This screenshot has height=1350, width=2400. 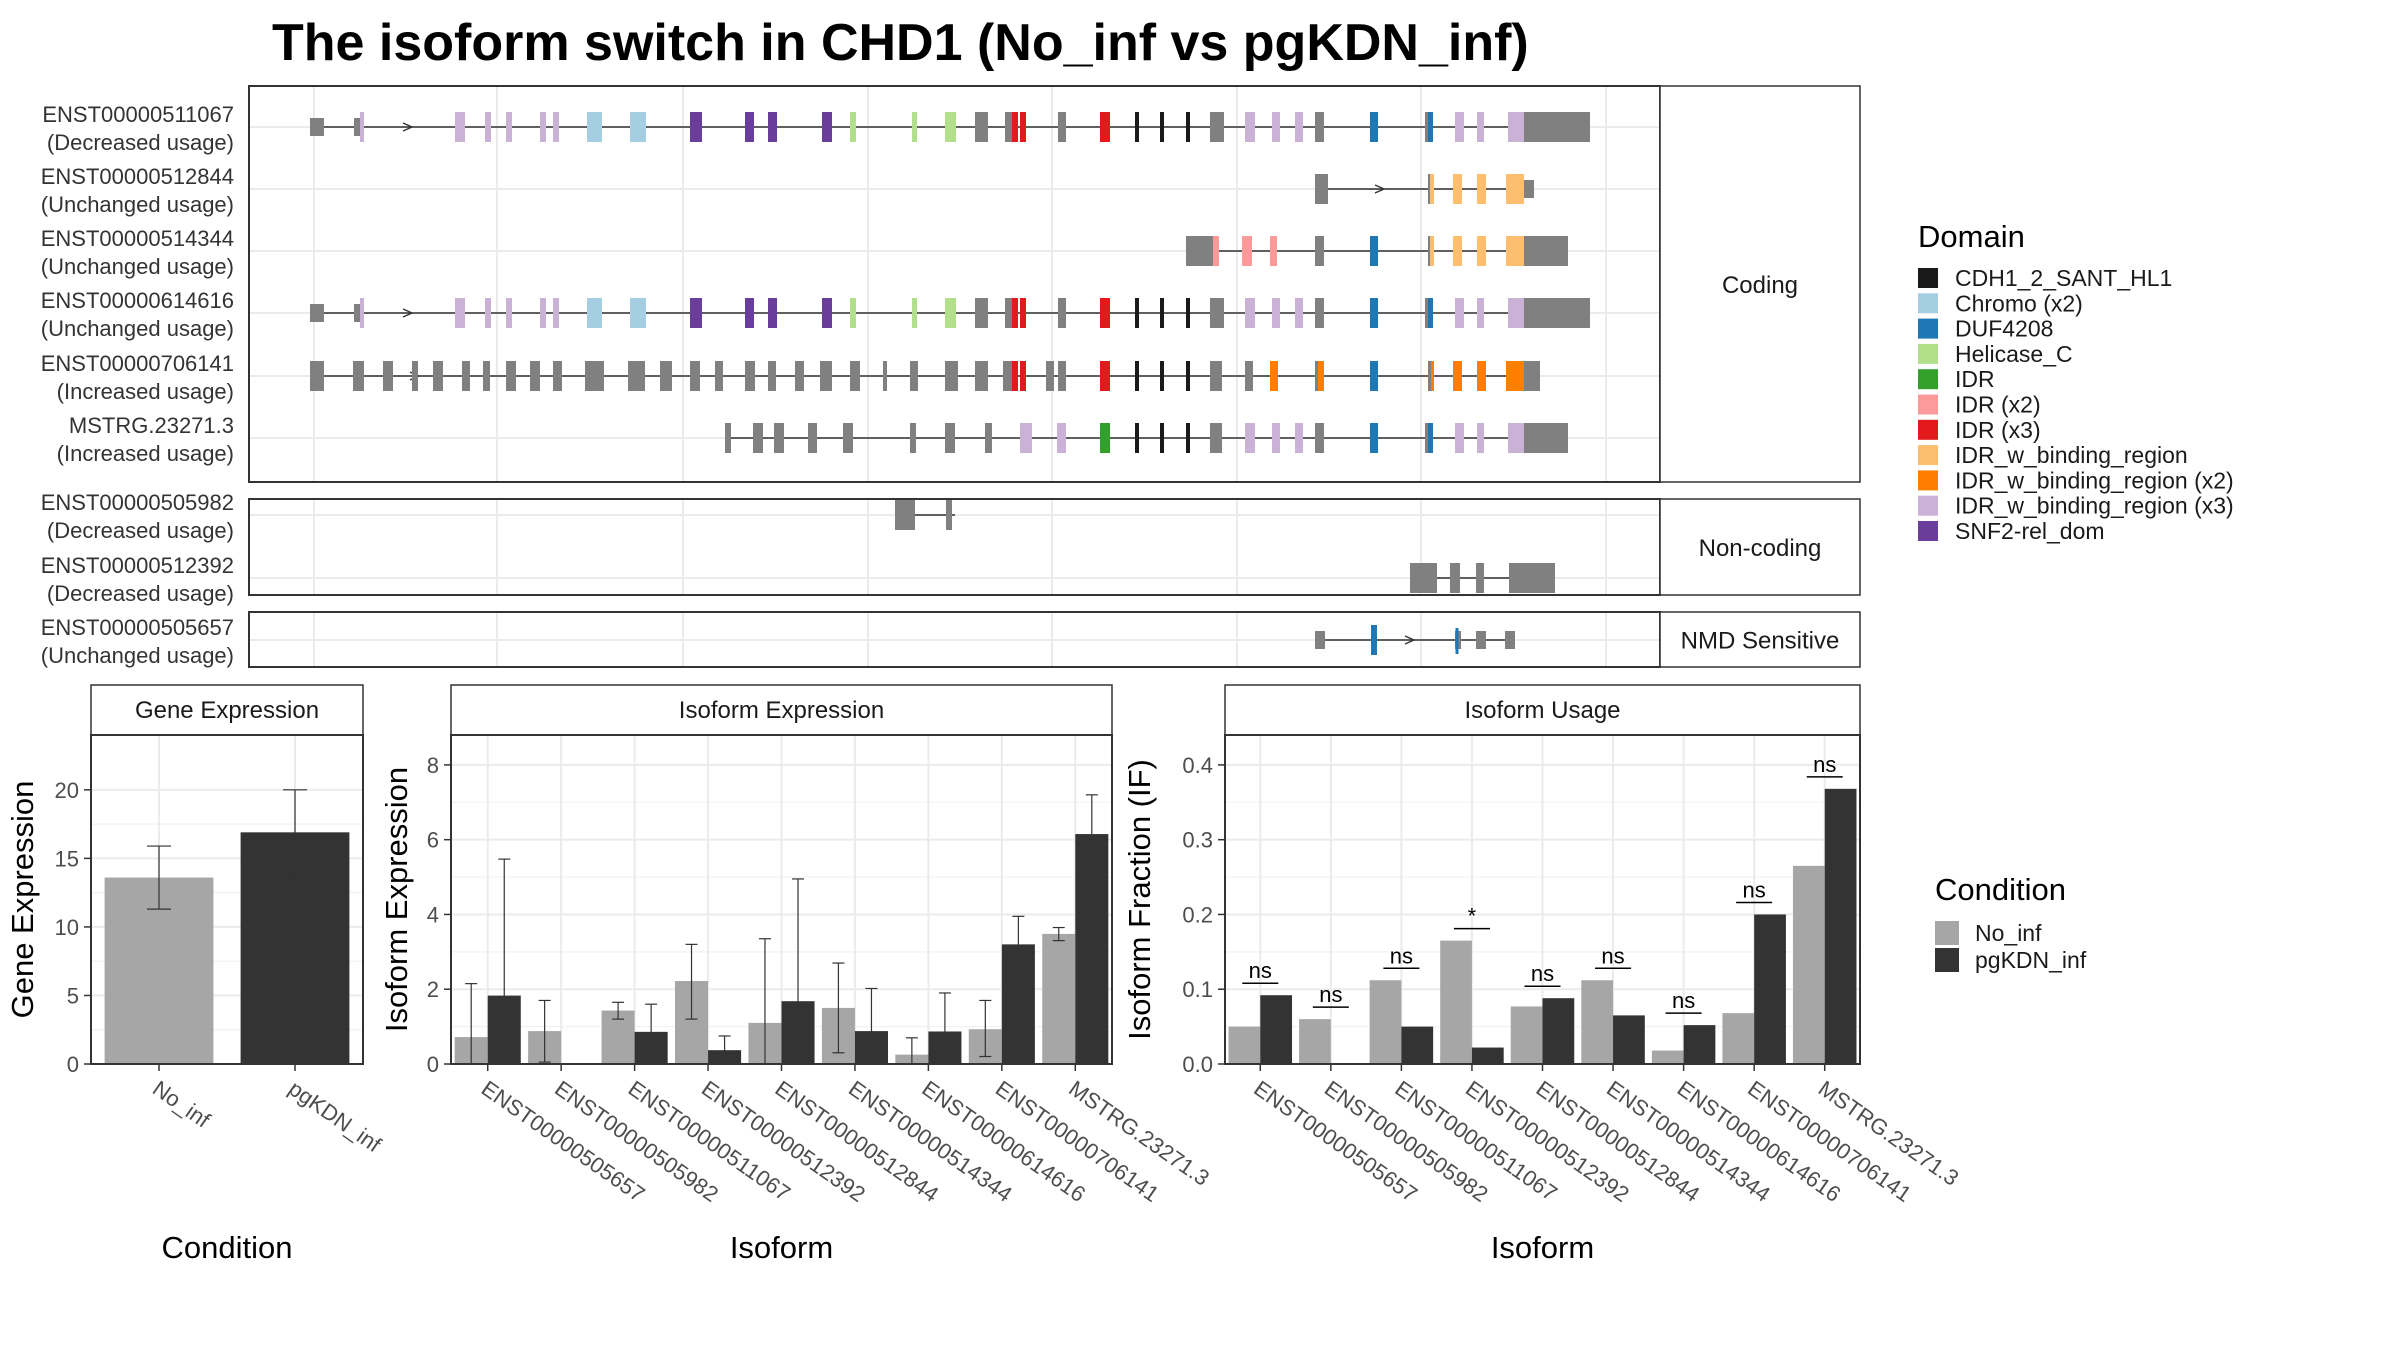 What do you see at coordinates (1197, 914) in the screenshot?
I see `y-tick-label: 0.2` at bounding box center [1197, 914].